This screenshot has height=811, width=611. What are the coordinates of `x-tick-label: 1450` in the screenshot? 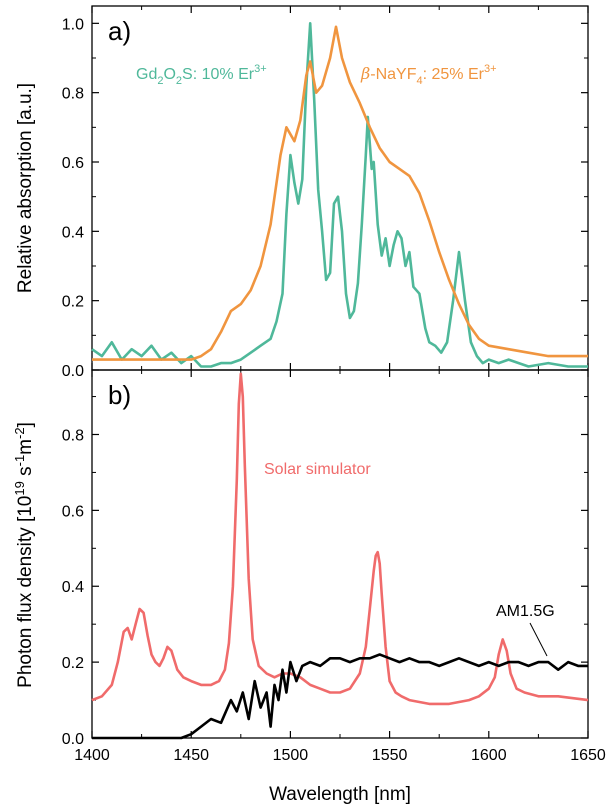 It's located at (191, 755).